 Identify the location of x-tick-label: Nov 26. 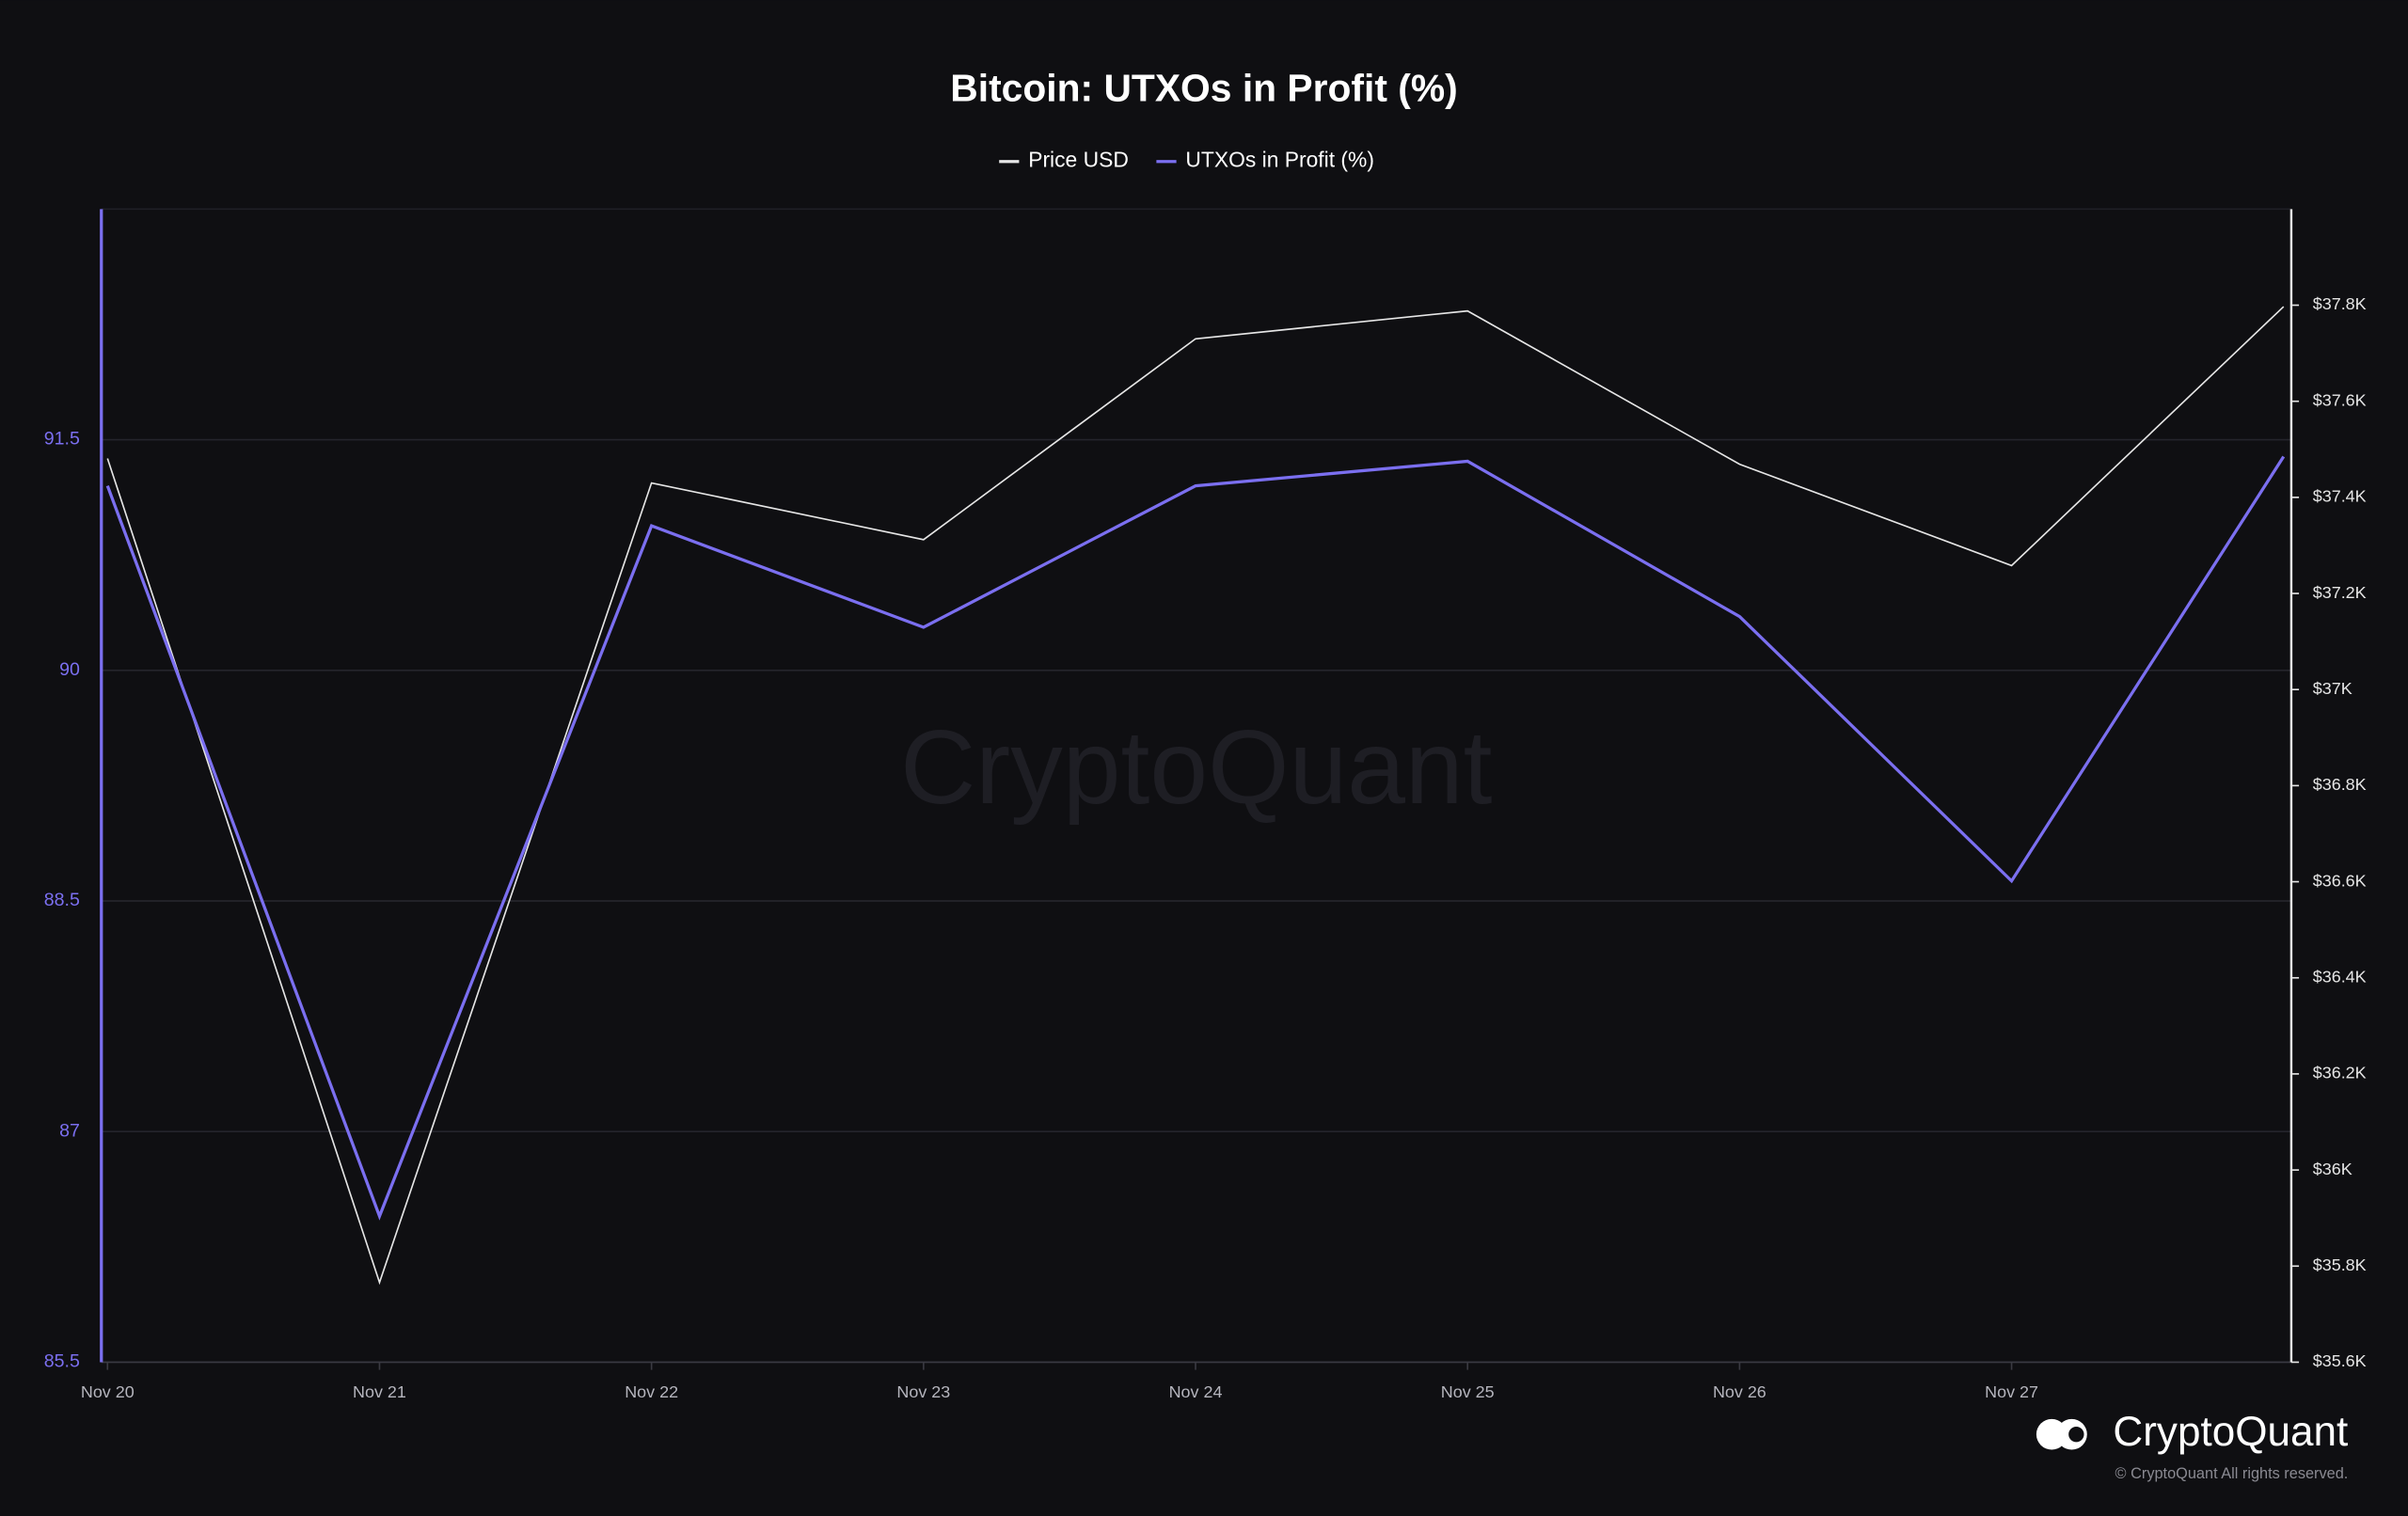
(1740, 1391).